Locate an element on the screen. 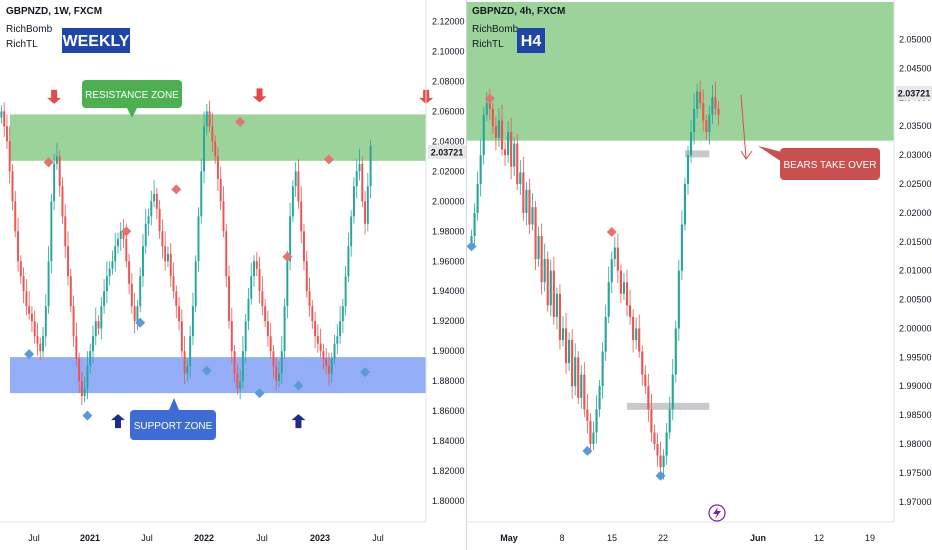  y-tick-label: 2.06000 is located at coordinates (448, 111).